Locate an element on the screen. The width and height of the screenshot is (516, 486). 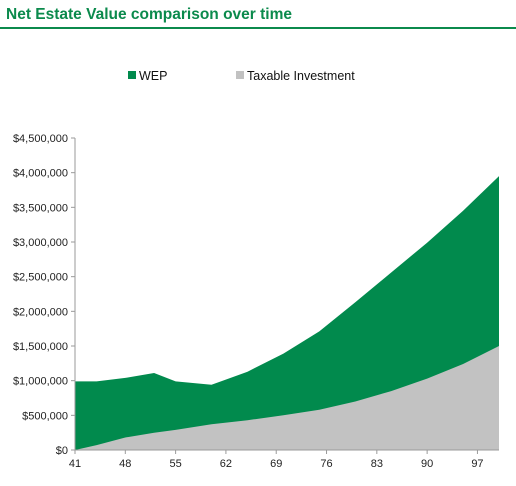
legend-label-wep: WEP is located at coordinates (153, 76).